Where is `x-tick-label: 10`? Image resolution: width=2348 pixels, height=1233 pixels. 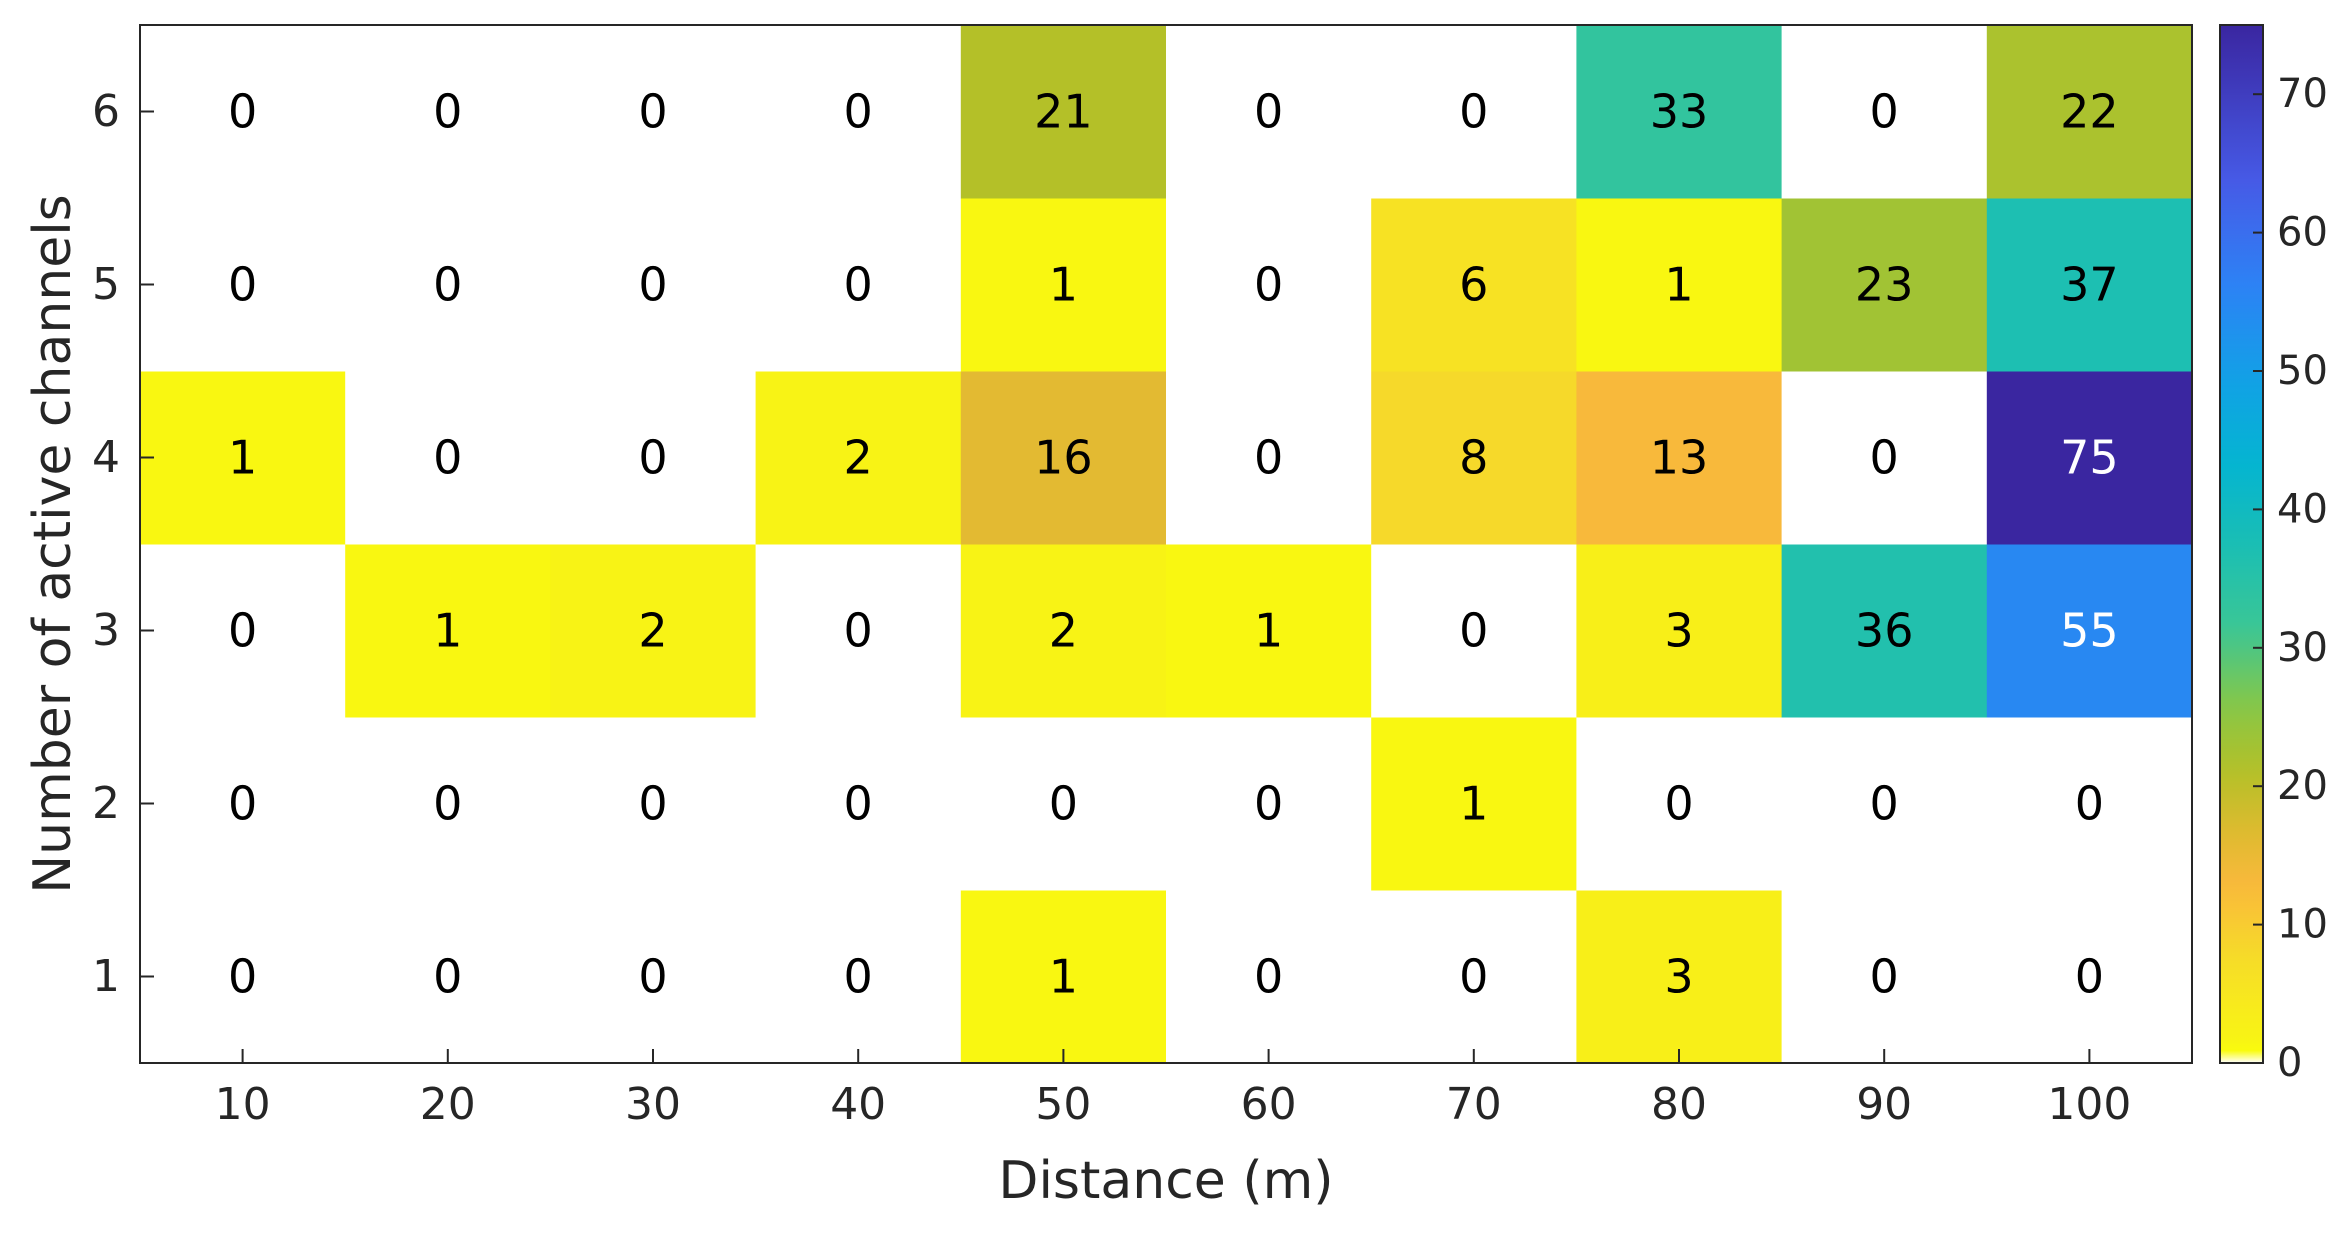 x-tick-label: 10 is located at coordinates (243, 1104).